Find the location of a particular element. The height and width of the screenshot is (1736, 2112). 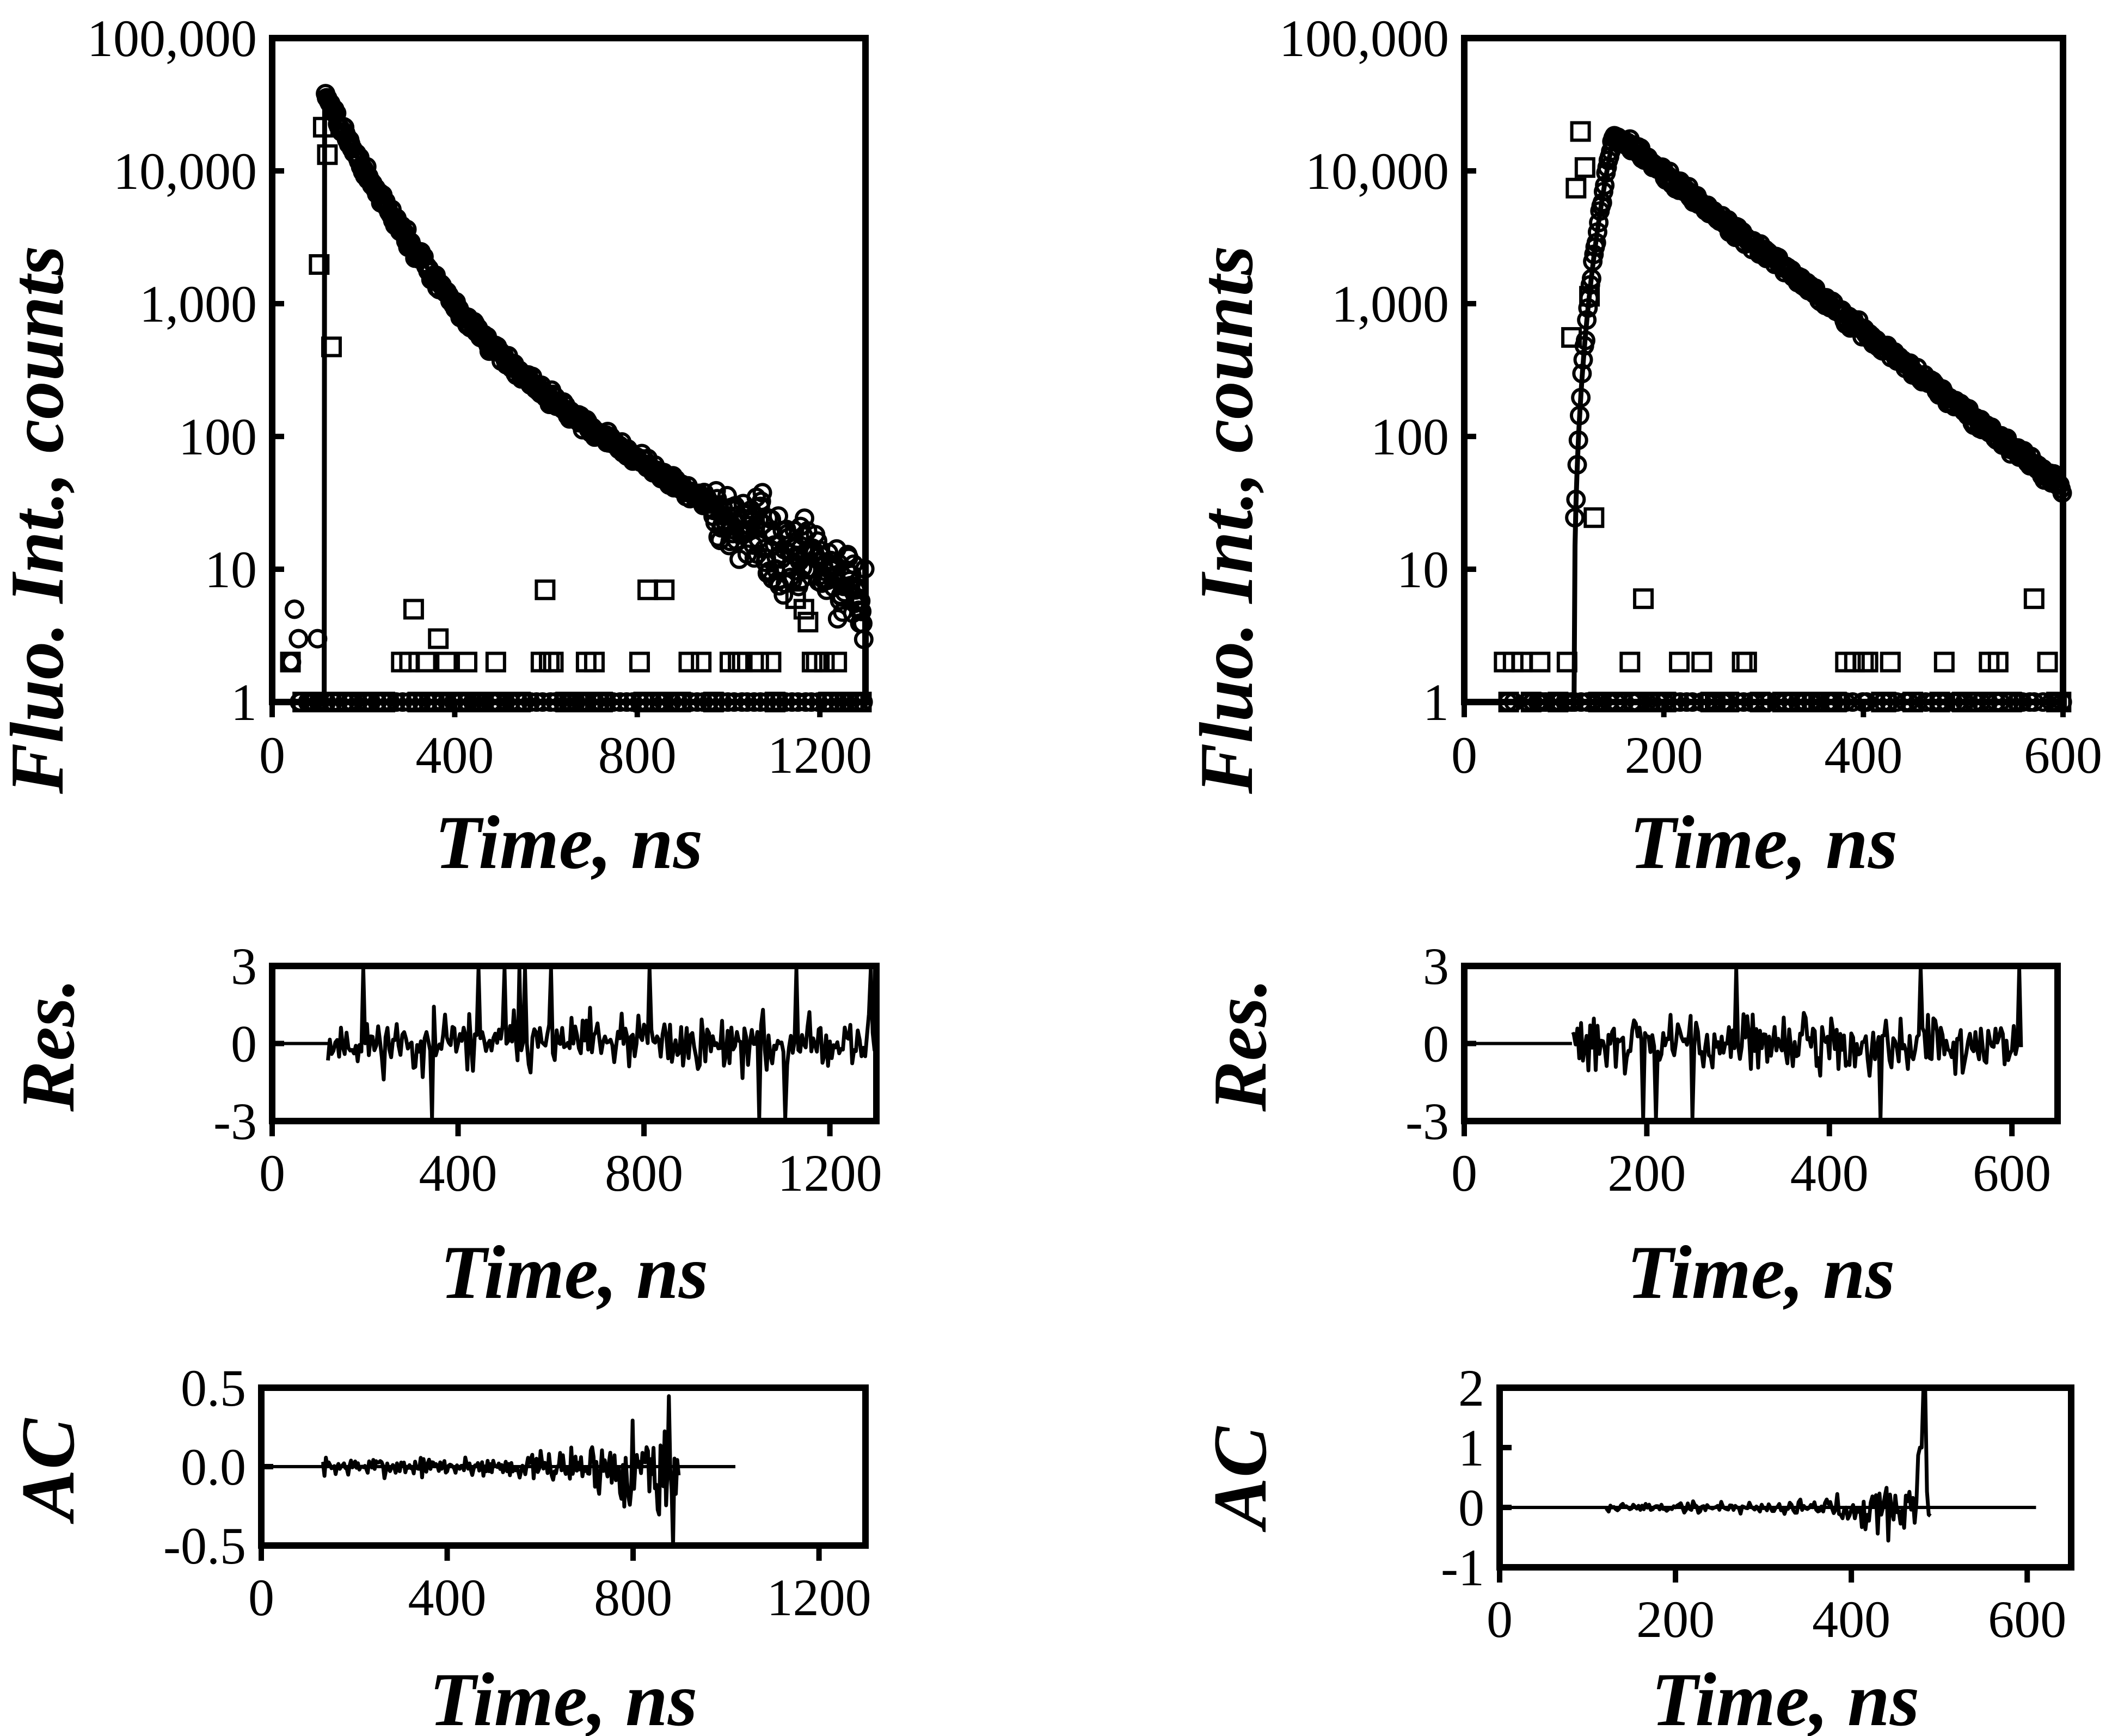

y-tick-label: 10,000 is located at coordinates (185, 171).